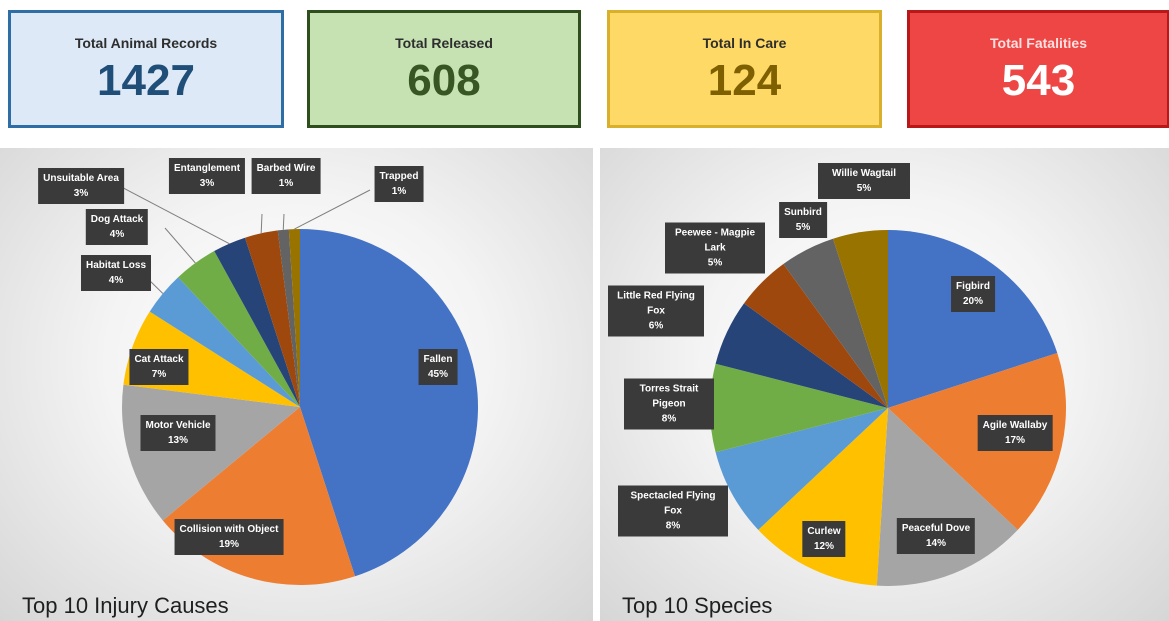 This screenshot has width=1169, height=621. I want to click on data-label-name: Willie Wagtail, so click(864, 173).